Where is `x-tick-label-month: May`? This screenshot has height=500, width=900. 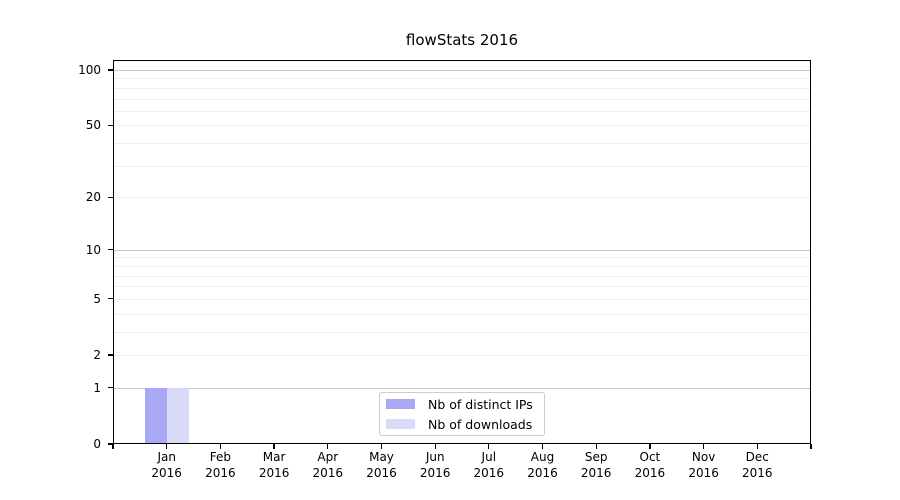
x-tick-label-month: May is located at coordinates (381, 457).